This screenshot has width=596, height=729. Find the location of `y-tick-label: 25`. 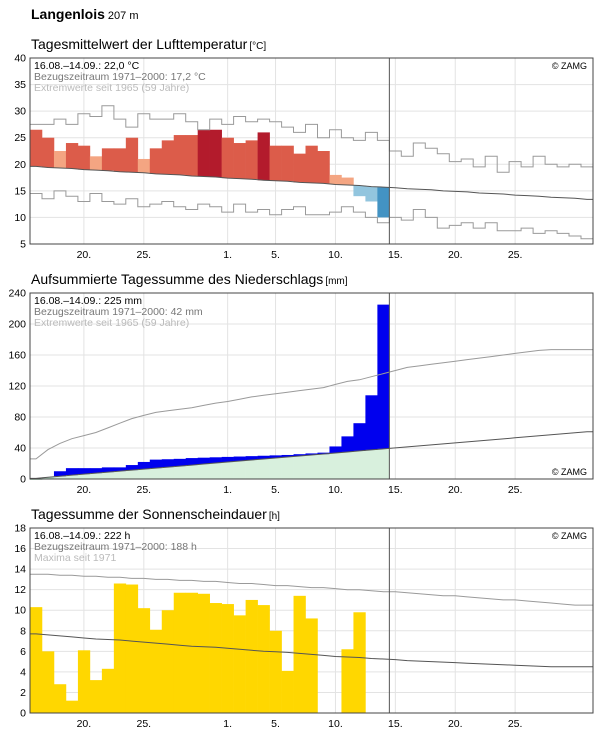

y-tick-label: 25 is located at coordinates (20, 138).